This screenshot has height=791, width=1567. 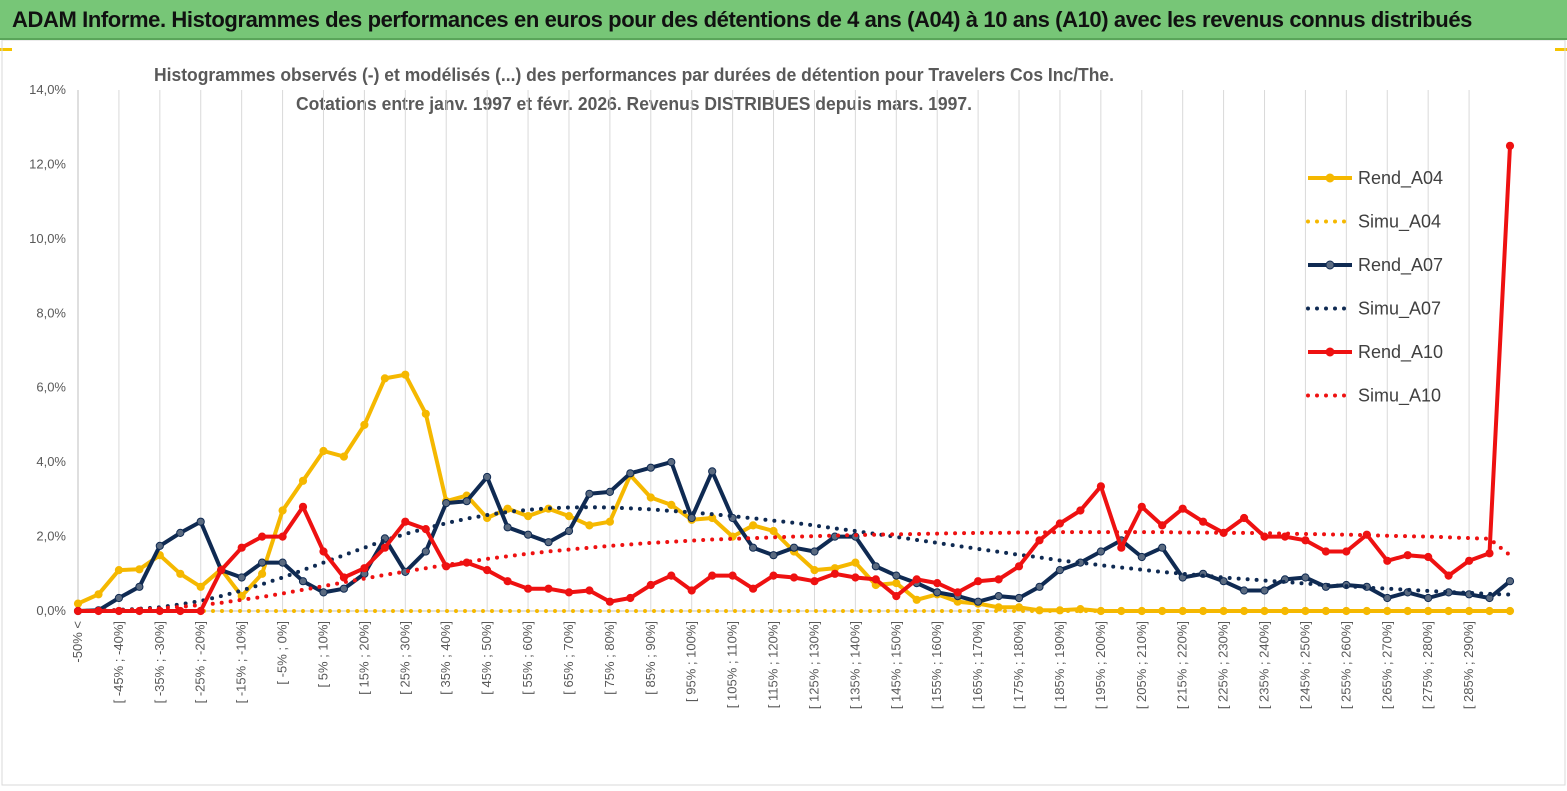 I want to click on x-tick-label: [ 225% ; 230%], so click(x=1223, y=665).